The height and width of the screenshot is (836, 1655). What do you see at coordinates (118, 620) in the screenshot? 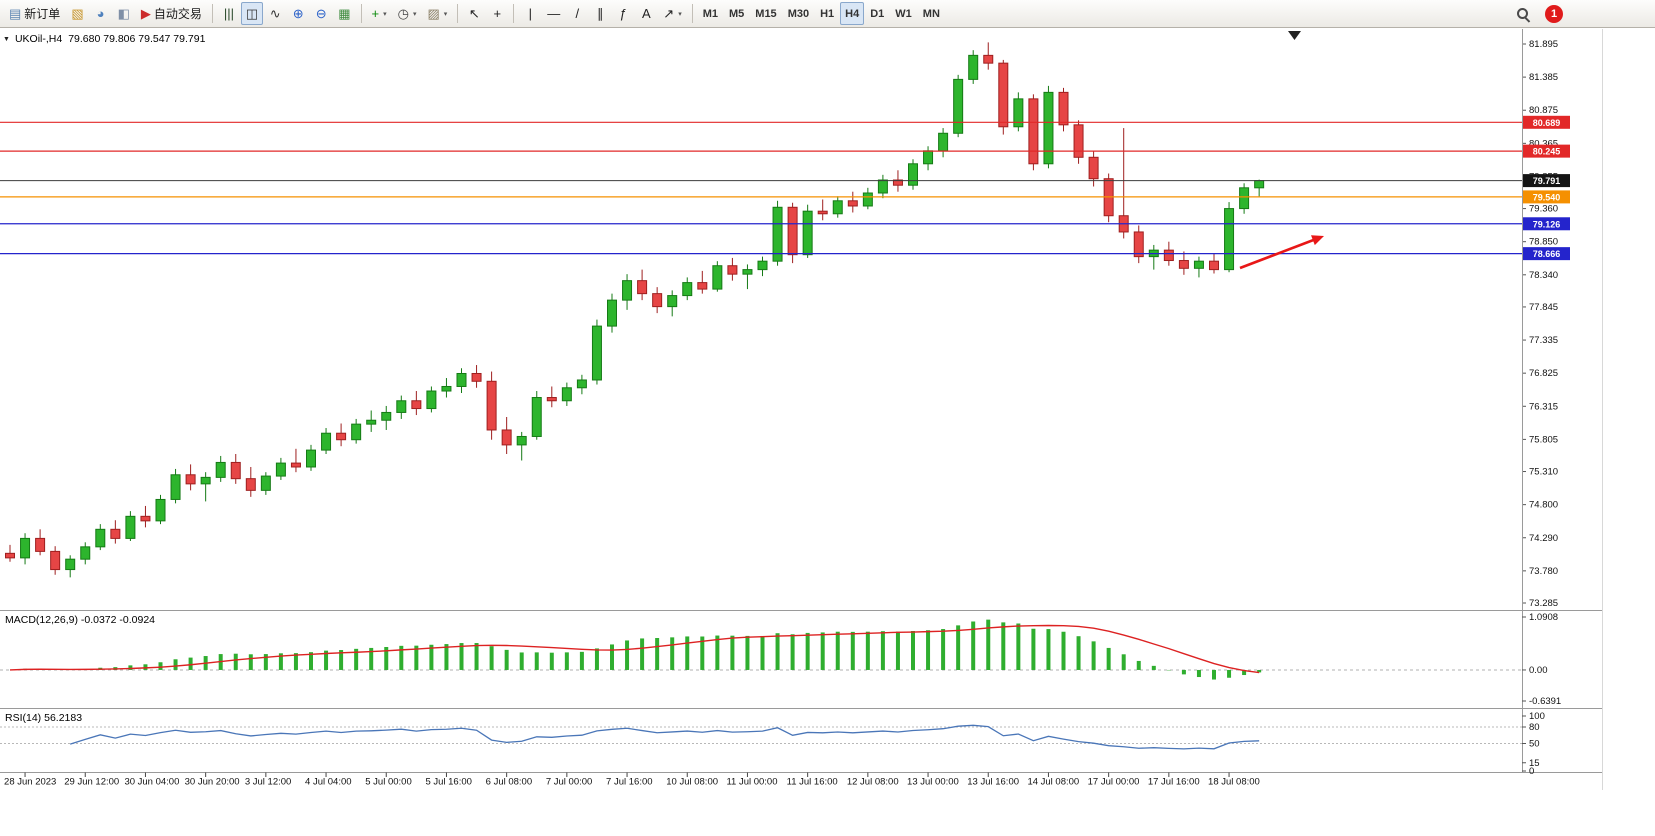
I see `macd-values-label: -0.0372 -0.0924` at bounding box center [118, 620].